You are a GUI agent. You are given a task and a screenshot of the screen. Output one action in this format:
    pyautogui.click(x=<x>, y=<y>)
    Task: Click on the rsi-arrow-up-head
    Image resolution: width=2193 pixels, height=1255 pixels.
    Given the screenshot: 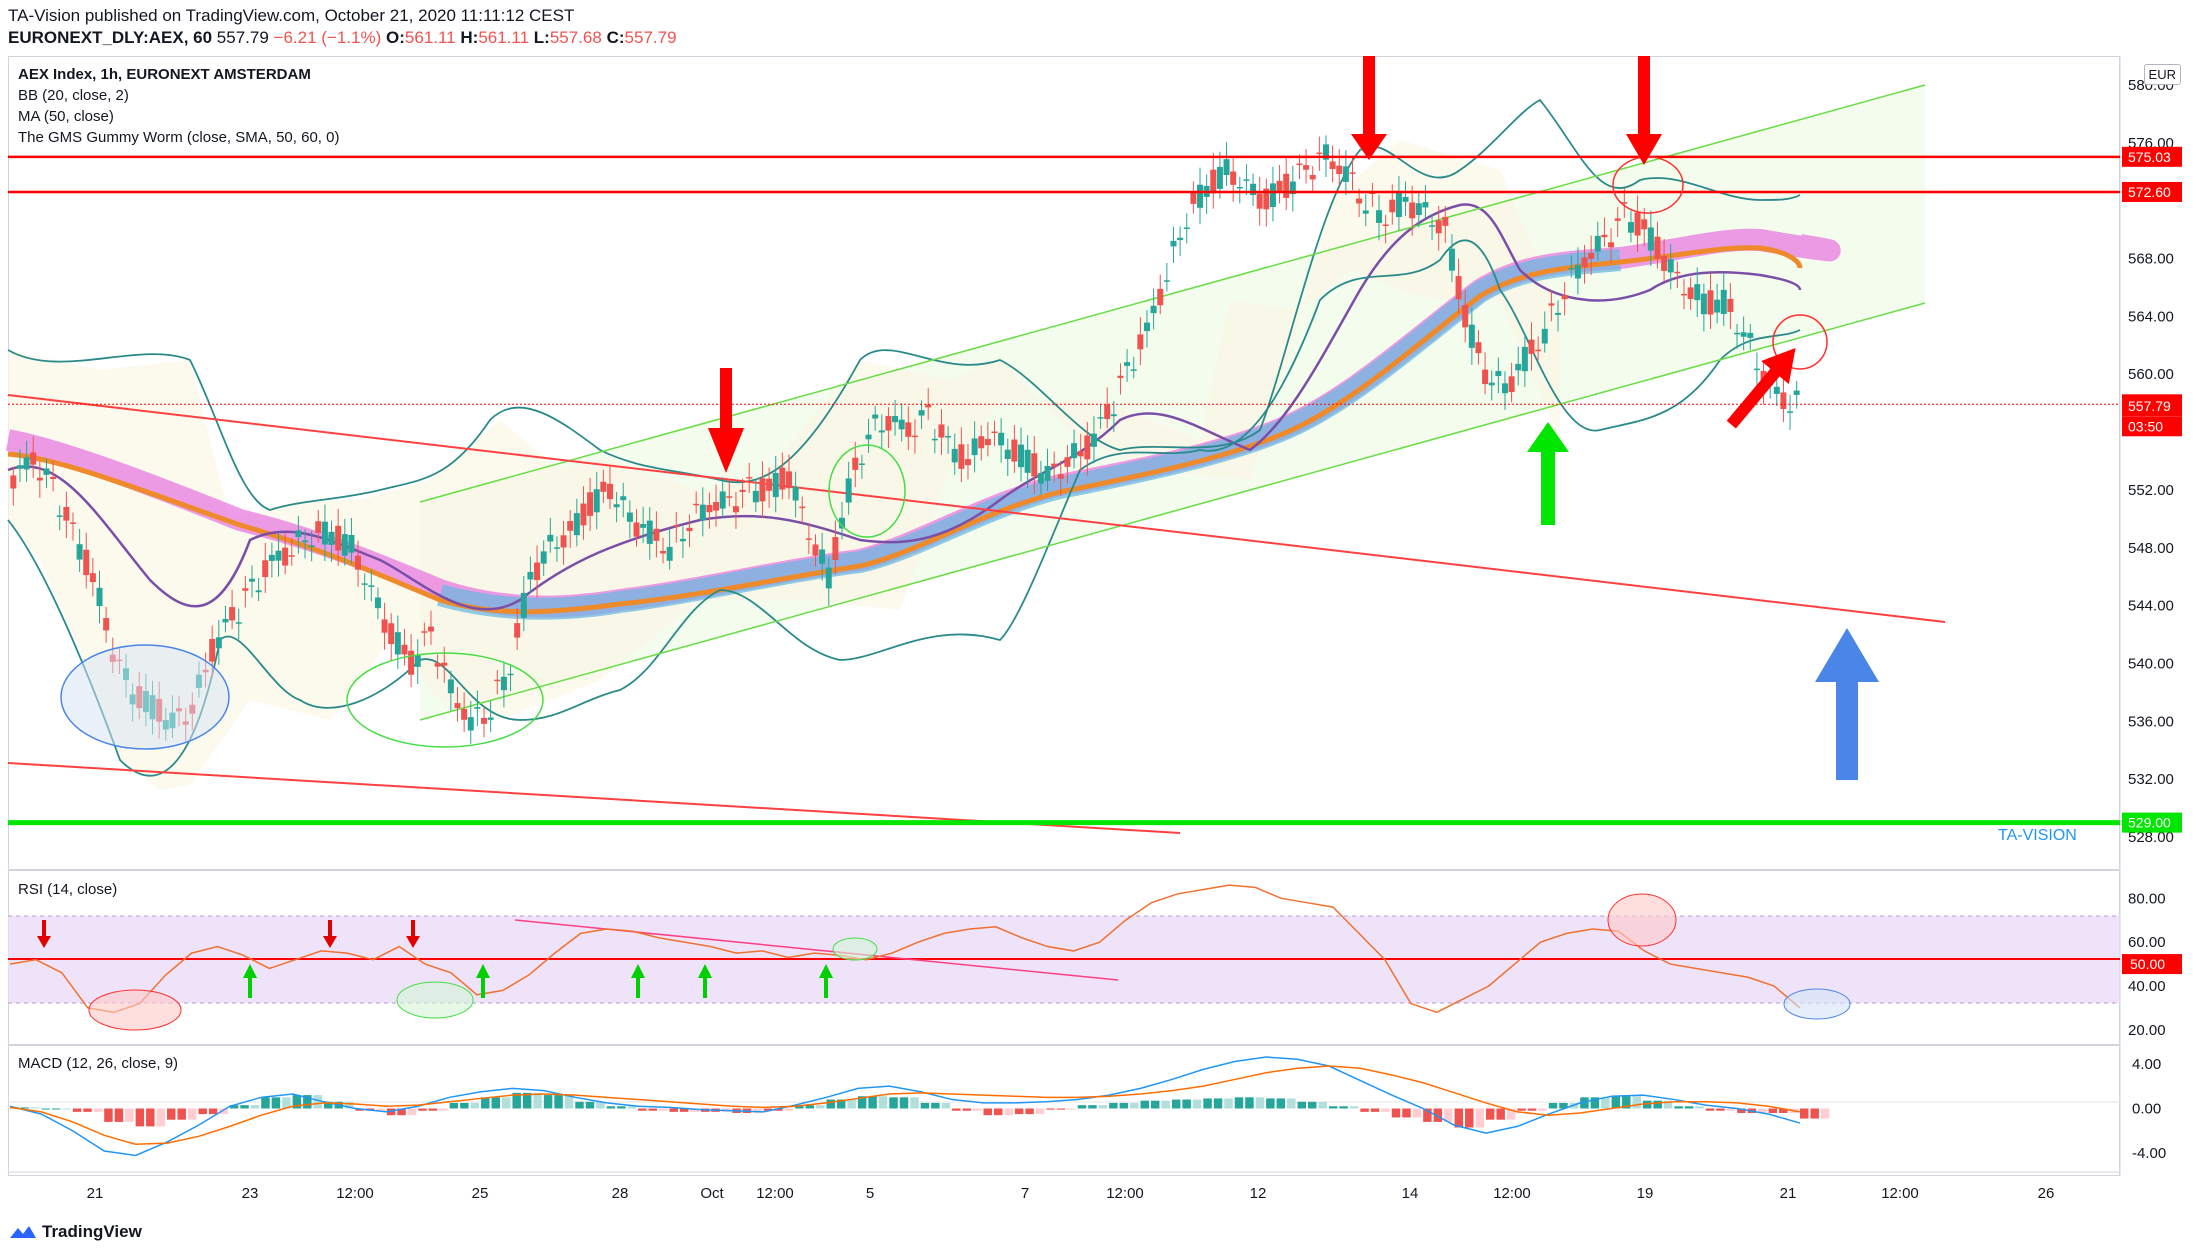 What is the action you would take?
    pyautogui.click(x=705, y=971)
    